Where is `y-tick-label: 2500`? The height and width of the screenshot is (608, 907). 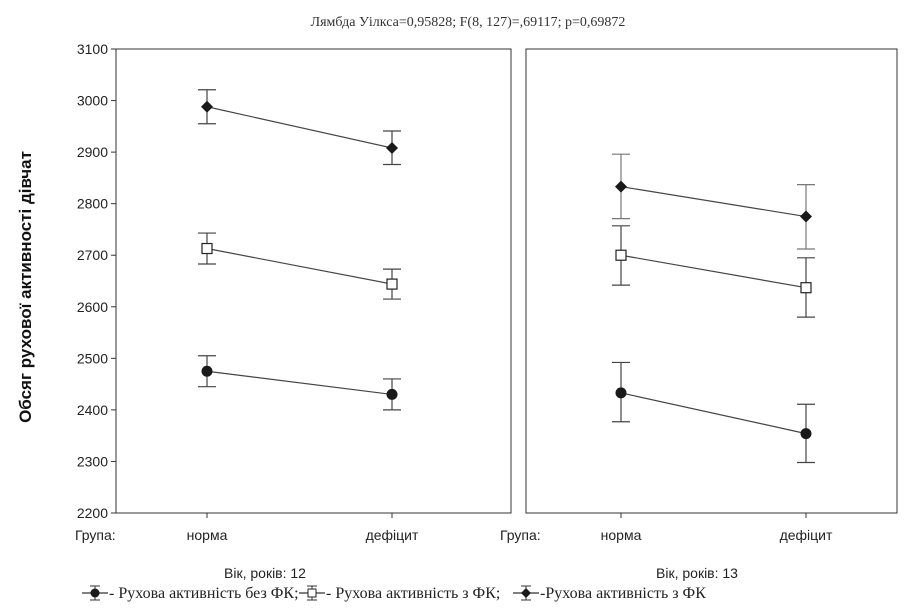
y-tick-label: 2500 is located at coordinates (92, 358).